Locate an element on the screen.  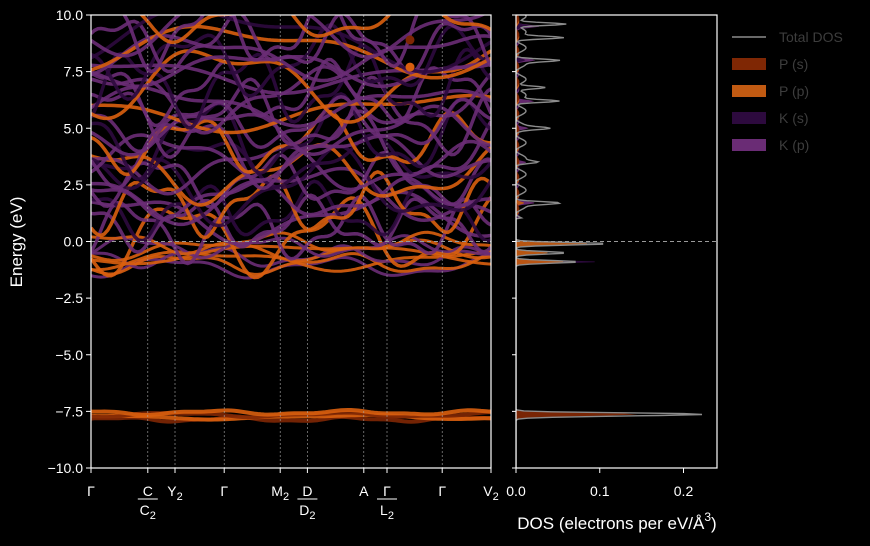
y-tick-label: −10.0 is located at coordinates (66, 468).